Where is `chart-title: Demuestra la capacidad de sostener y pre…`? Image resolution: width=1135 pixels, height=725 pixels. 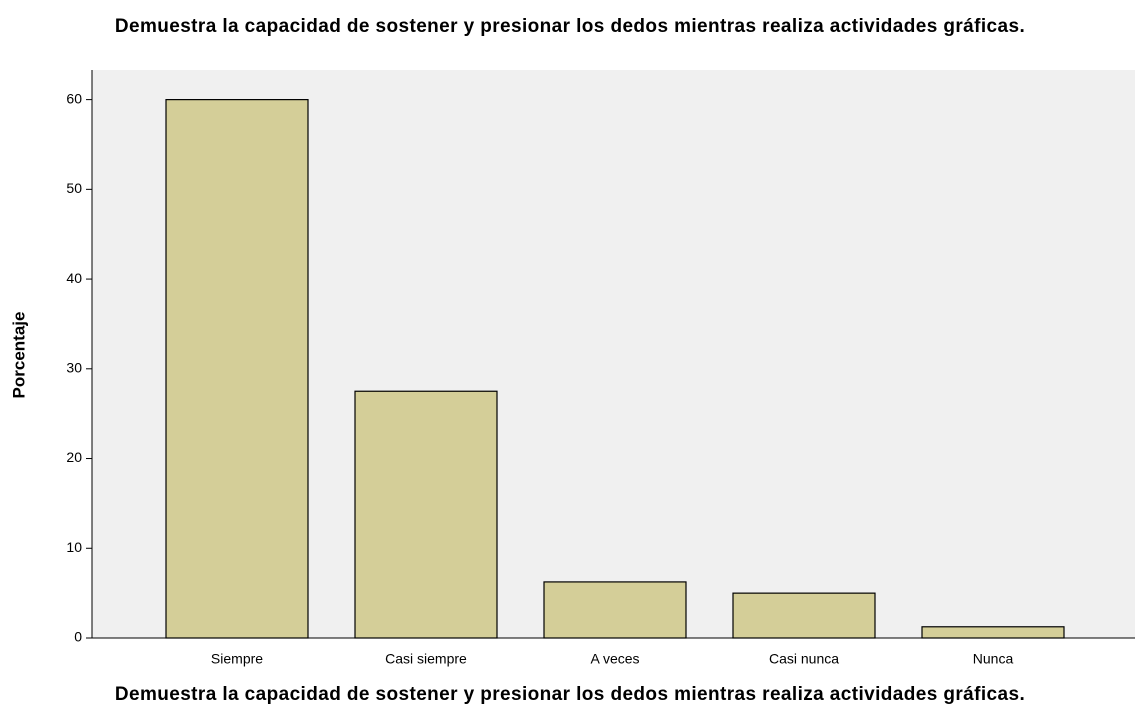
chart-title: Demuestra la capacidad de sostener y pre… is located at coordinates (570, 26).